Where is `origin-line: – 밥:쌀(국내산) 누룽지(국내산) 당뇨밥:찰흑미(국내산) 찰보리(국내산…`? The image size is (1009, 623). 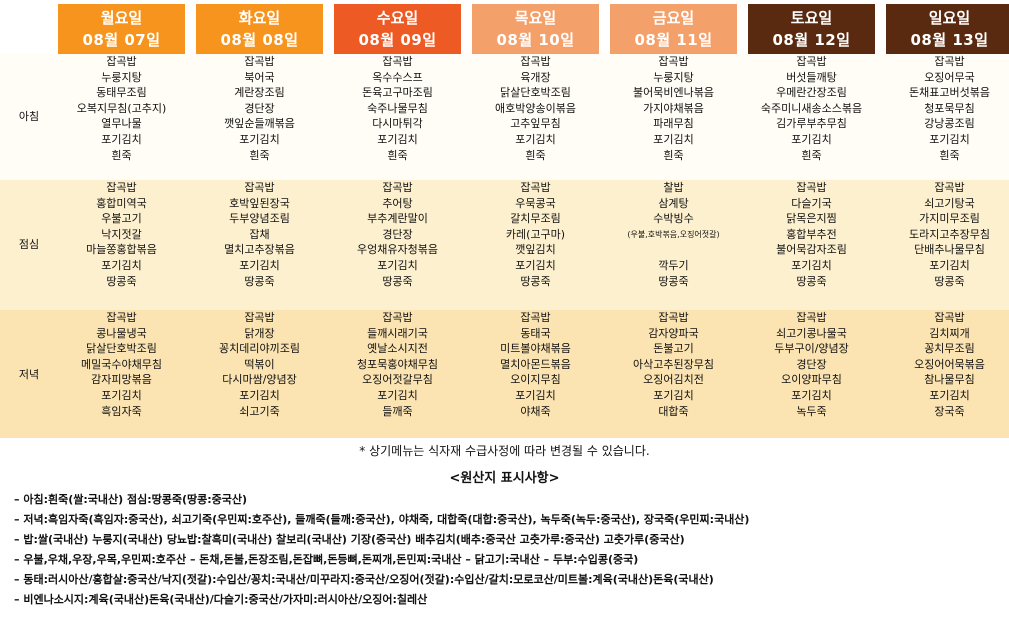
origin-line: – 밥:쌀(국내산) 누룽지(국내산) 당뇨밥:찰흑미(국내산) 찰보리(국내산… is located at coordinates (349, 539).